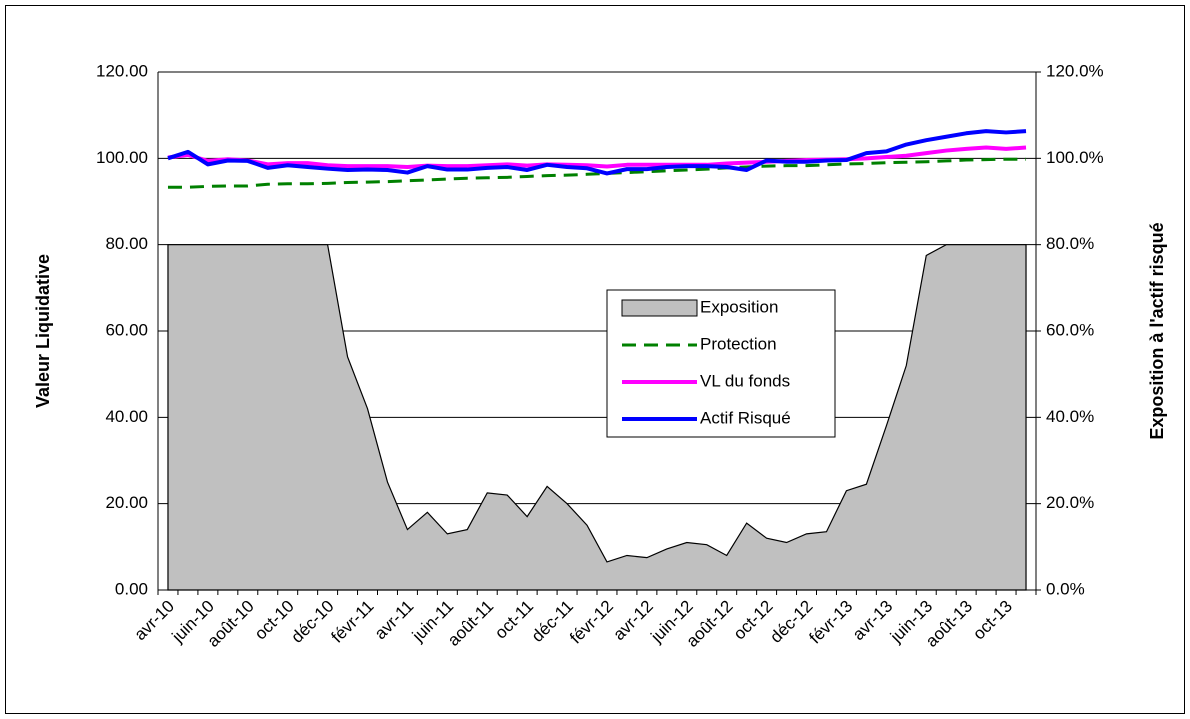  What do you see at coordinates (1070, 243) in the screenshot?
I see `y2-tick-label: 80.0%` at bounding box center [1070, 243].